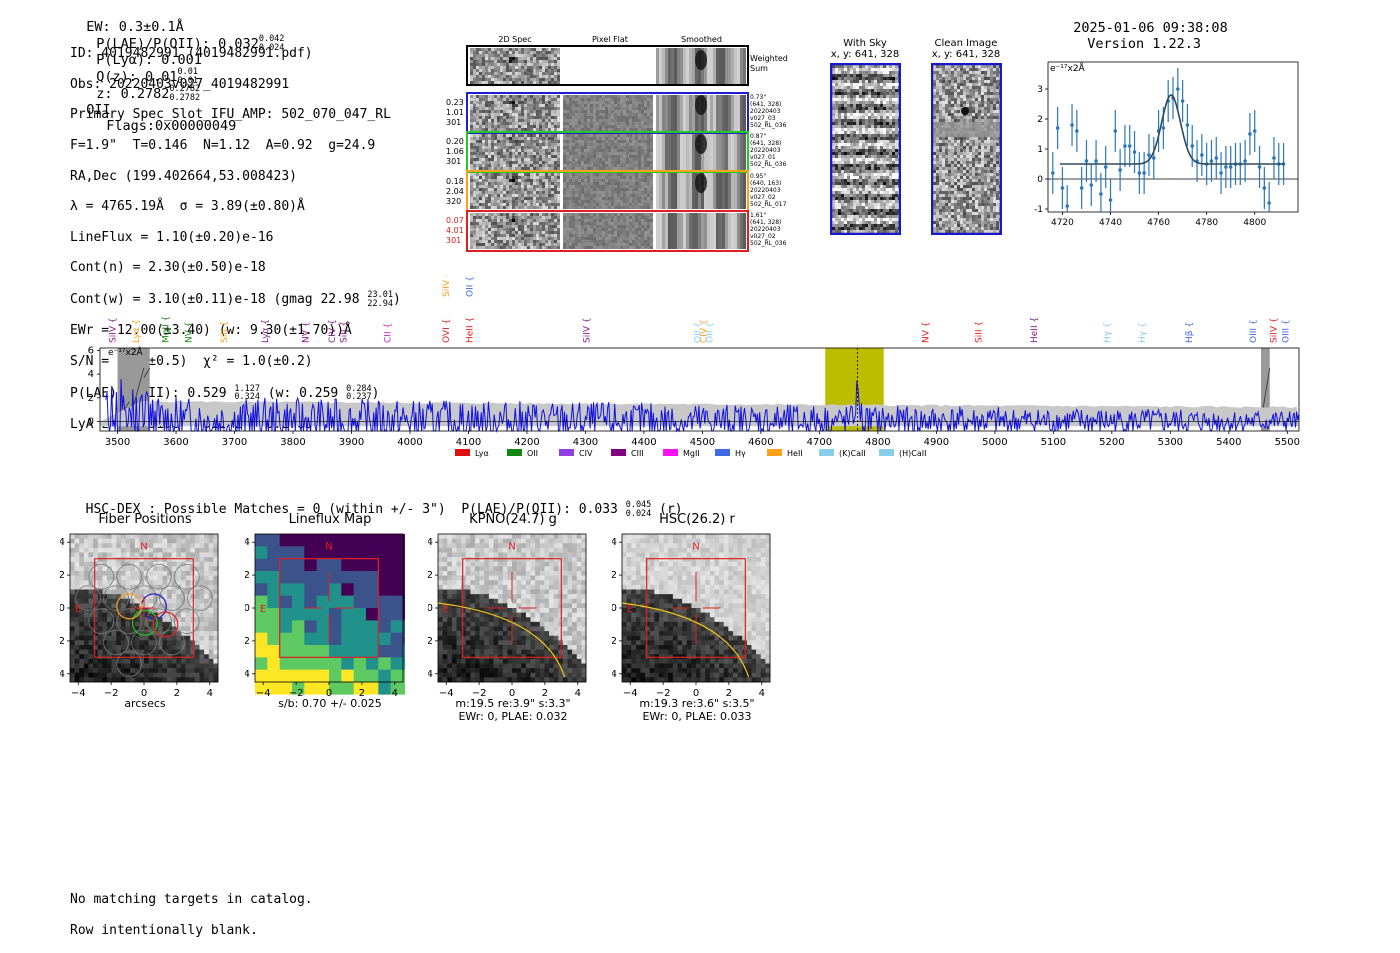  Describe the element at coordinates (768, 111) in the screenshot. I see `cutout-row-0-meta: 0.73" (641, 328) 20220403 v027_03 502_RL_036` at that location.